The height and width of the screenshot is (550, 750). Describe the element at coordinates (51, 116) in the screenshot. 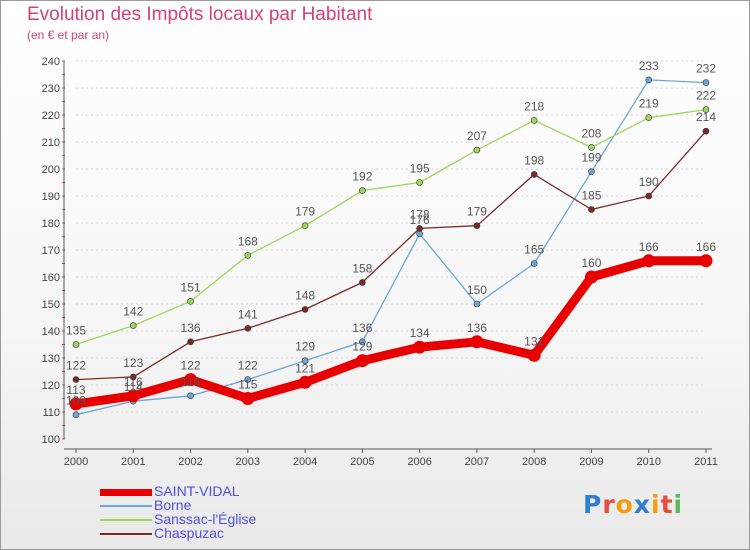

I see `y-tick-label: 220` at that location.